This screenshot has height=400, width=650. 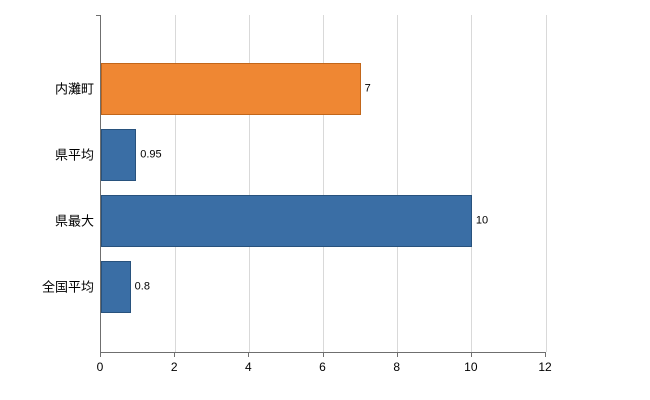 What do you see at coordinates (248, 367) in the screenshot?
I see `x-axis-tick-label: 4` at bounding box center [248, 367].